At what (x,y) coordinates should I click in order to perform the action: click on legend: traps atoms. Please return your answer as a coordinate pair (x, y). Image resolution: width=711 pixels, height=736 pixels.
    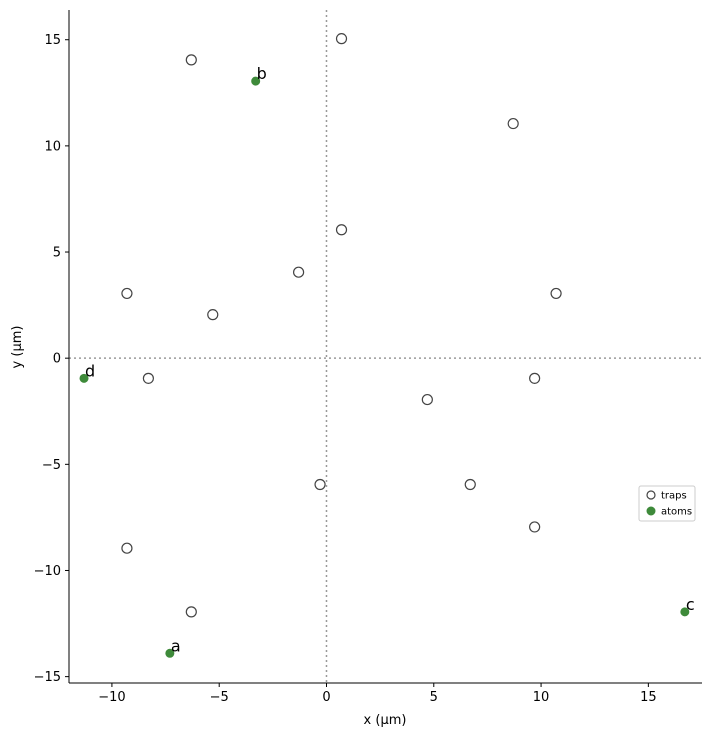
    Looking at the image, I should click on (667, 503).